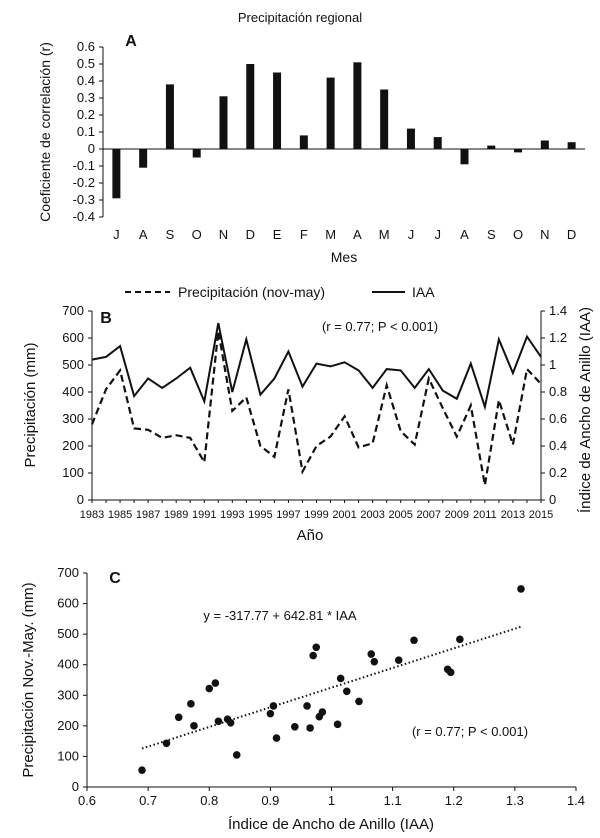 Image resolution: width=600 pixels, height=838 pixels. What do you see at coordinates (91, 148) in the screenshot?
I see `y-tick-label-a: 0` at bounding box center [91, 148].